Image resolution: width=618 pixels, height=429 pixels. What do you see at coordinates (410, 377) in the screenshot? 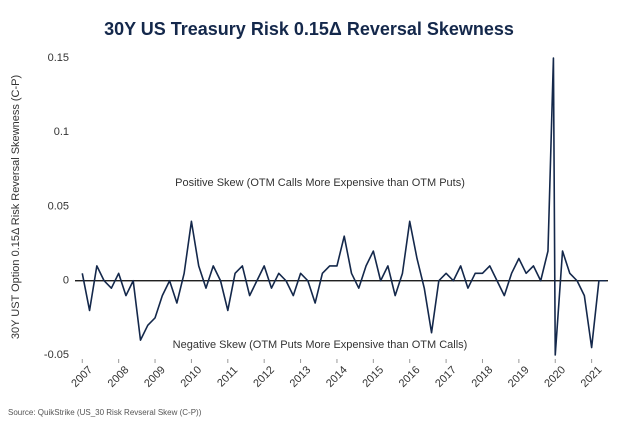
I see `x-tick-label: 2016` at bounding box center [410, 377].